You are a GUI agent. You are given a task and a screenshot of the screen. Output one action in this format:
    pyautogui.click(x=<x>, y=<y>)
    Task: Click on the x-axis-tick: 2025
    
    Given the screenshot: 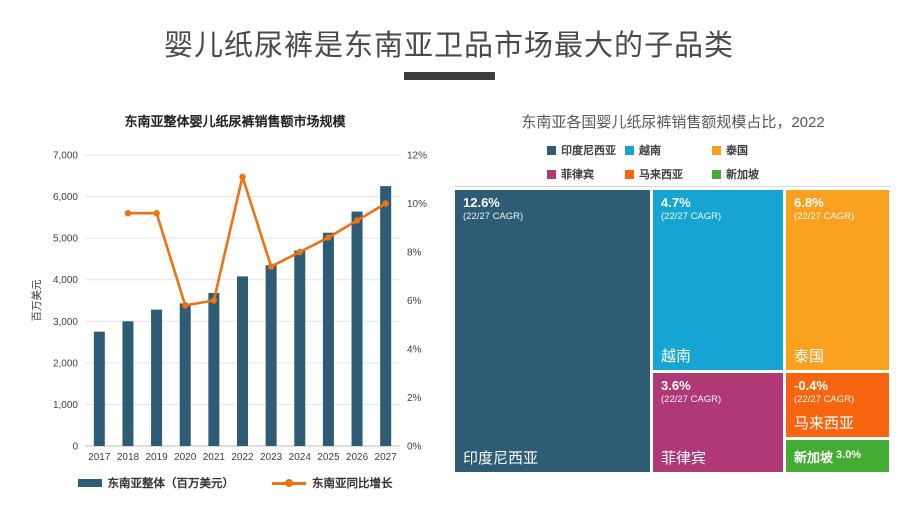 What is the action you would take?
    pyautogui.click(x=328, y=457)
    